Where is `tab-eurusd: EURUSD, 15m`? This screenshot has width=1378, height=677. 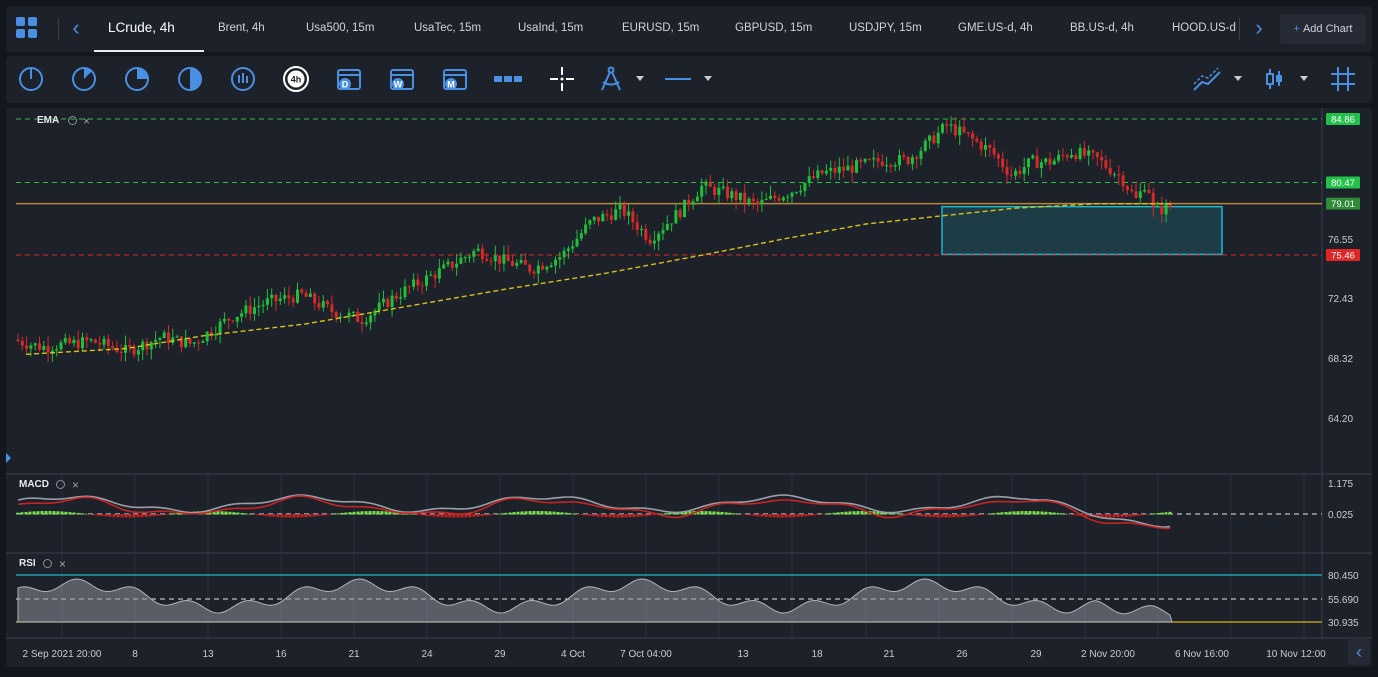 tab-eurusd: EURUSD, 15m is located at coordinates (661, 28).